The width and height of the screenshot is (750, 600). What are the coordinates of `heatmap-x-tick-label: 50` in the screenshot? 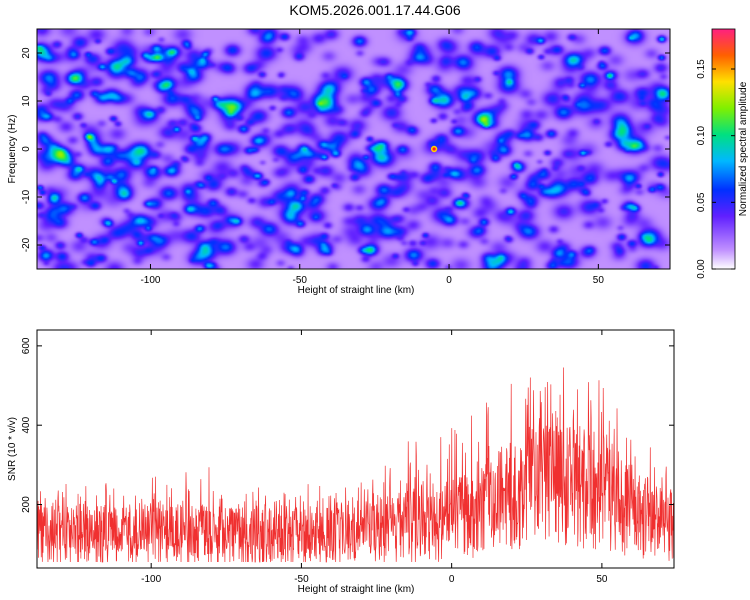 It's located at (599, 280).